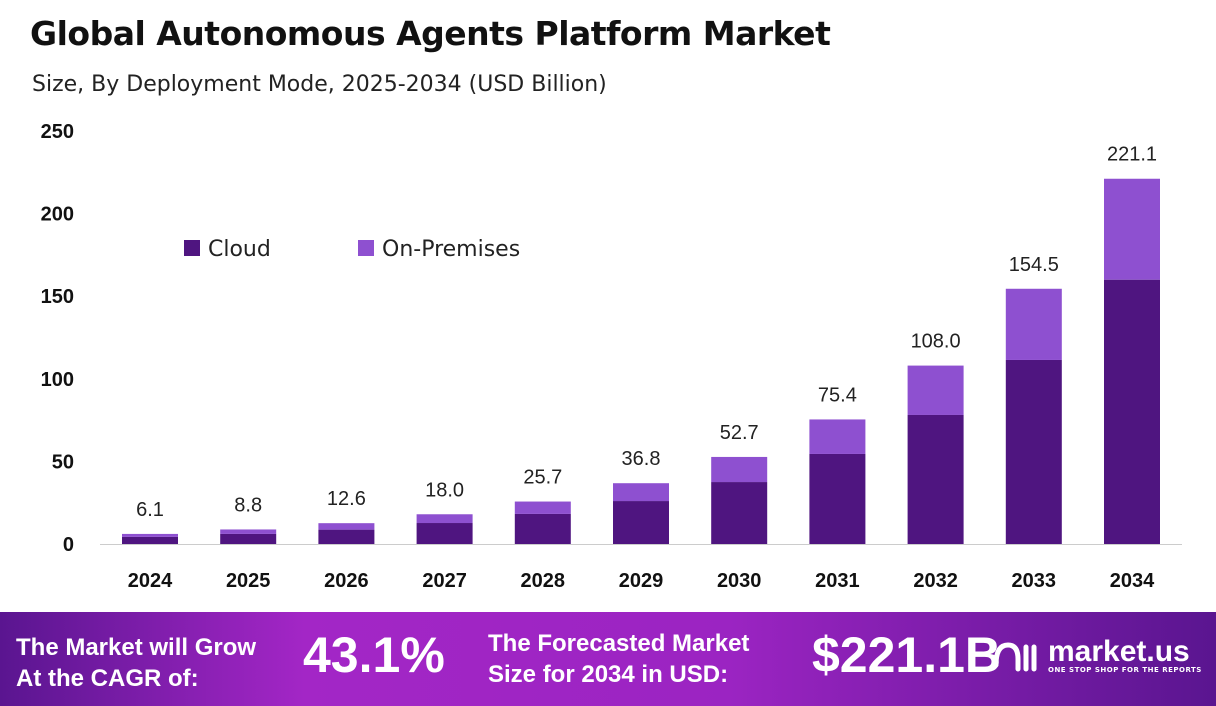 Image resolution: width=1216 pixels, height=706 pixels. Describe the element at coordinates (1125, 670) in the screenshot. I see `logo-tagline: ONE STOP SHOP FOR THE REPORTS` at that location.